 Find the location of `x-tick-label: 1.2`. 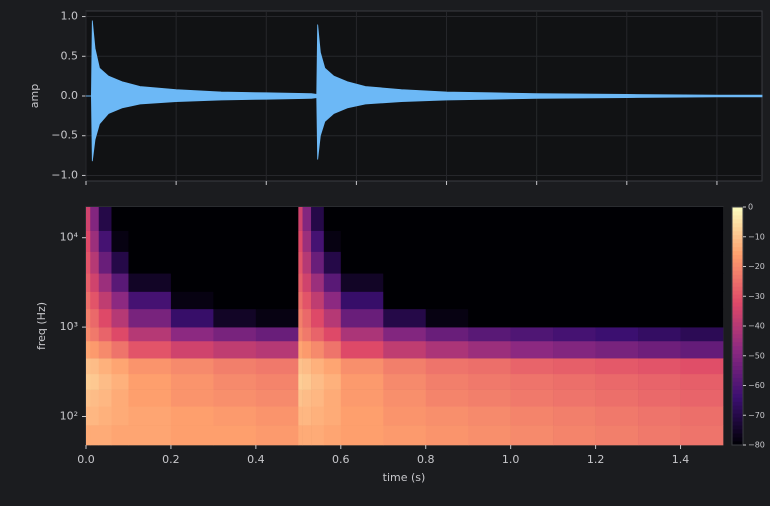

x-tick-label: 1.2 is located at coordinates (596, 459).